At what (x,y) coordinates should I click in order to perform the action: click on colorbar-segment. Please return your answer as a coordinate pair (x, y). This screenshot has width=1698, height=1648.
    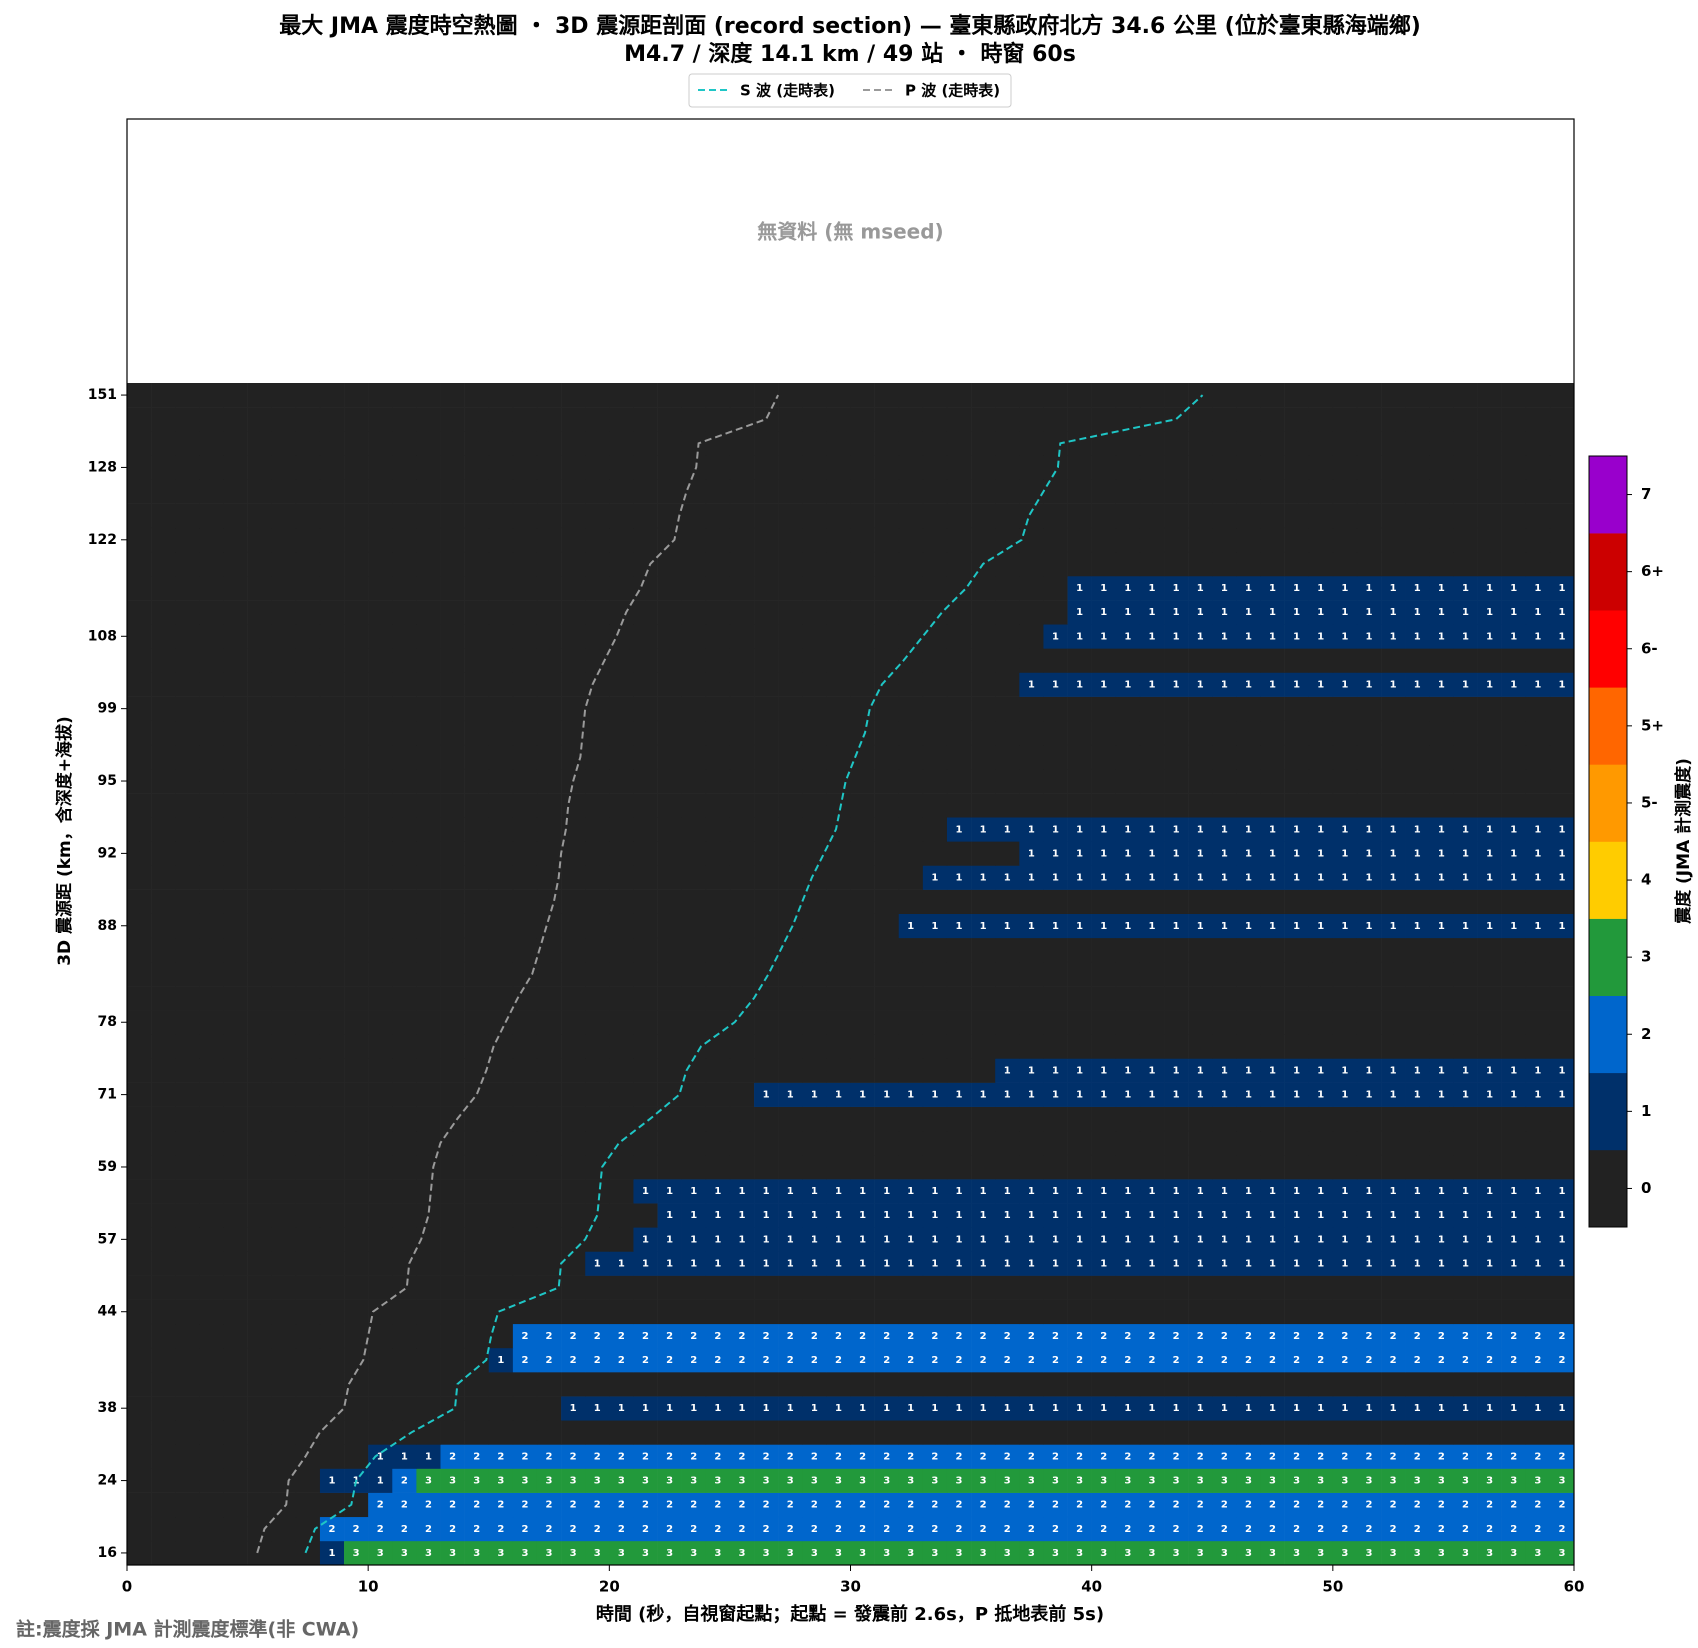
    Looking at the image, I should click on (1608, 803).